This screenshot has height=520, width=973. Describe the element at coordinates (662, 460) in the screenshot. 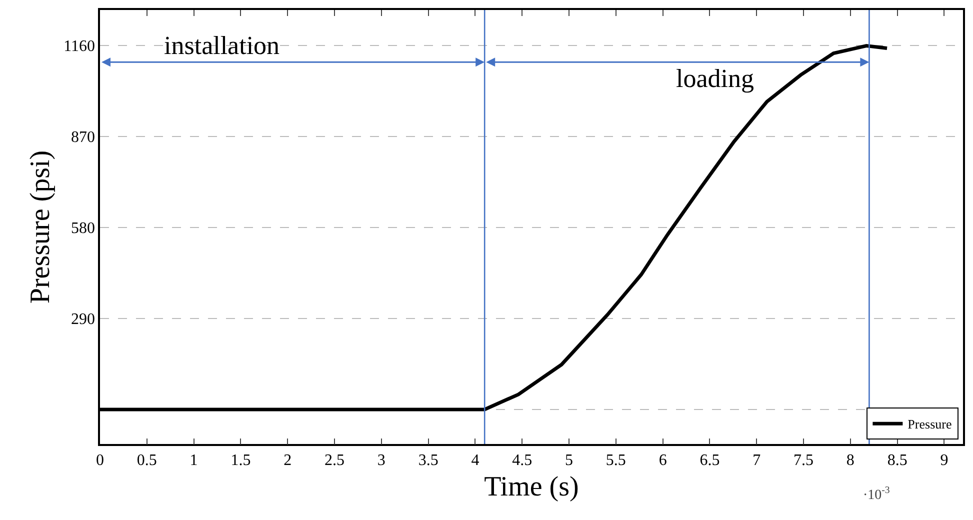

I see `x-tick-label: 6` at that location.